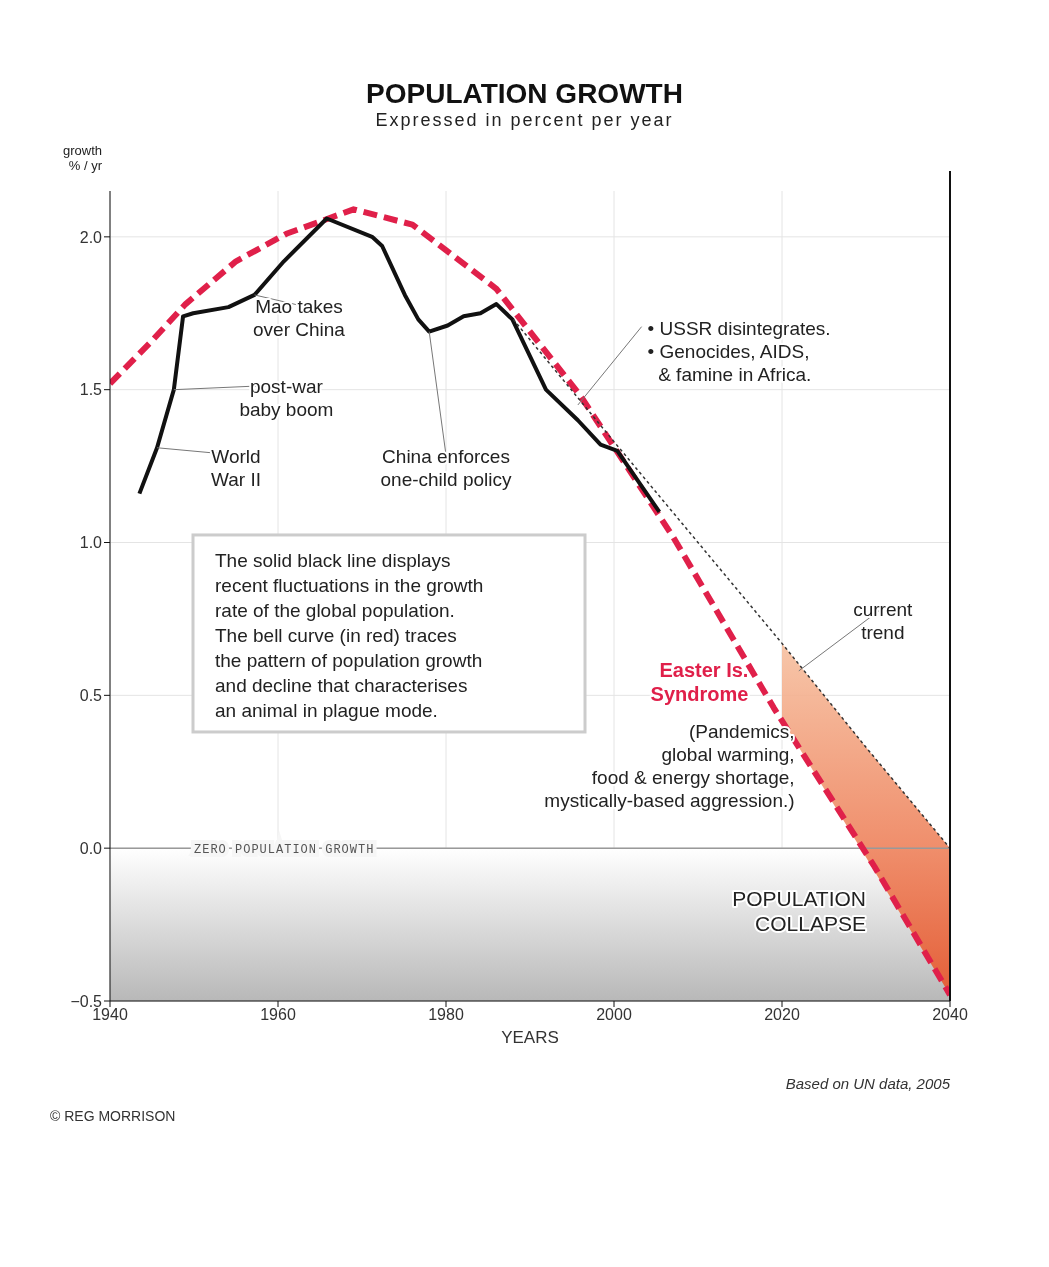  I want to click on annotation: The solid black line displays recent fluctuations in the growth rate of the global population. The bell curve (in red) traces the pattern of population growth and decline that characterises an animal in plague mode., so click(349, 635).